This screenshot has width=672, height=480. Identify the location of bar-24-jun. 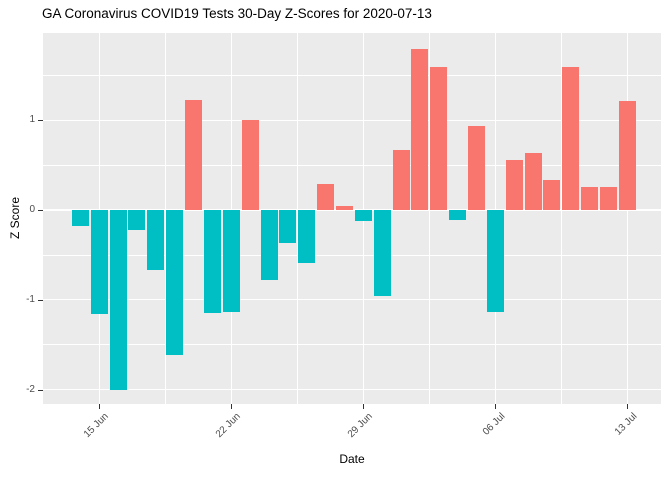
(269, 245).